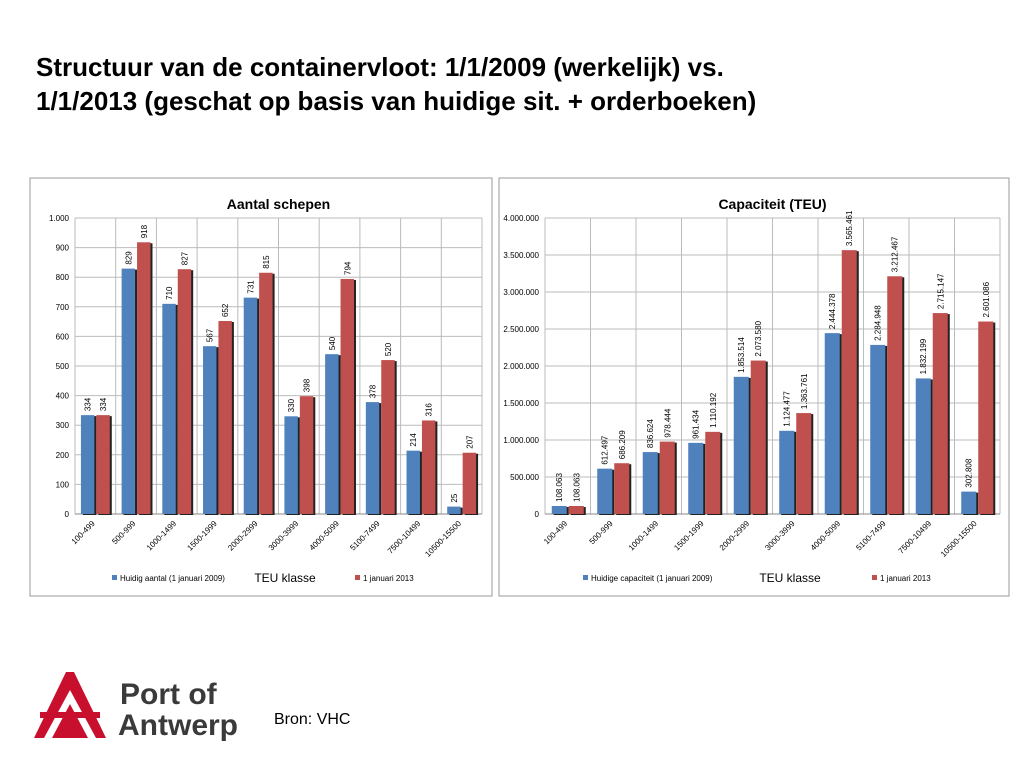  Describe the element at coordinates (210, 335) in the screenshot. I see `data-label: 567` at that location.